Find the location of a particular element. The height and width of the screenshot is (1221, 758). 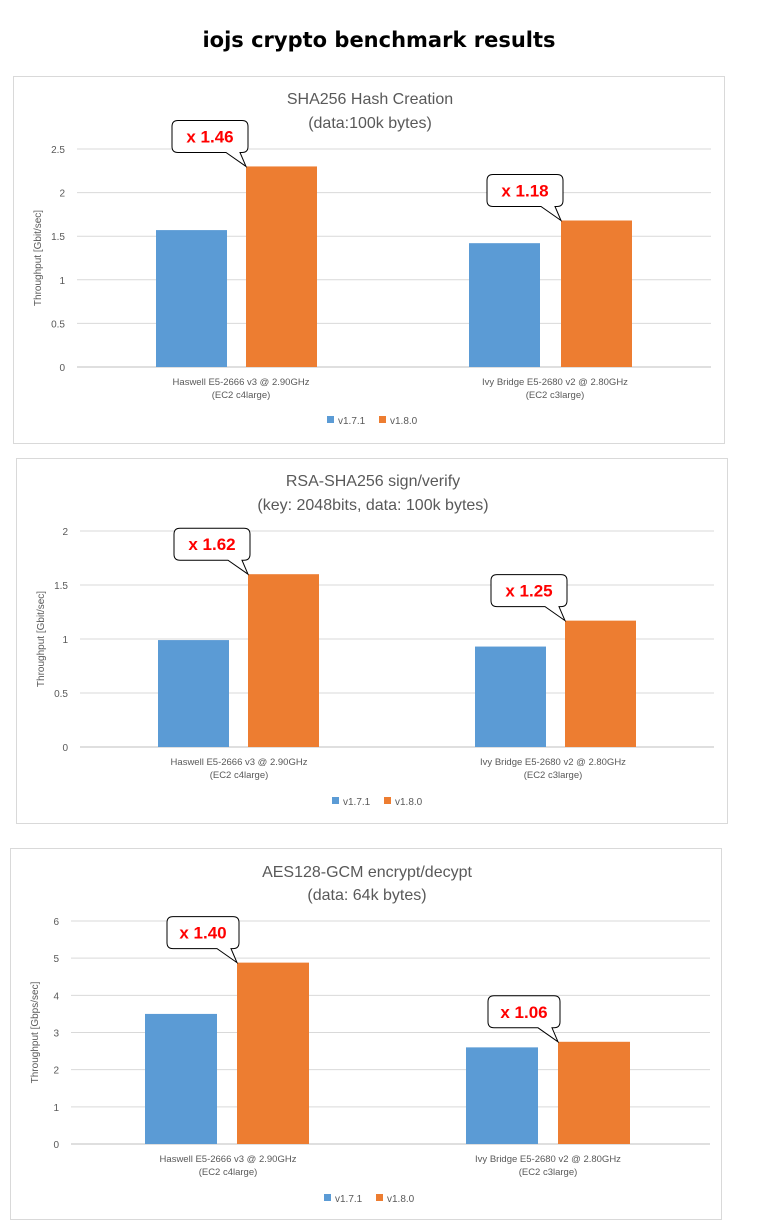

chart-title: AES128-GCM encrypt/decypt is located at coordinates (367, 872).